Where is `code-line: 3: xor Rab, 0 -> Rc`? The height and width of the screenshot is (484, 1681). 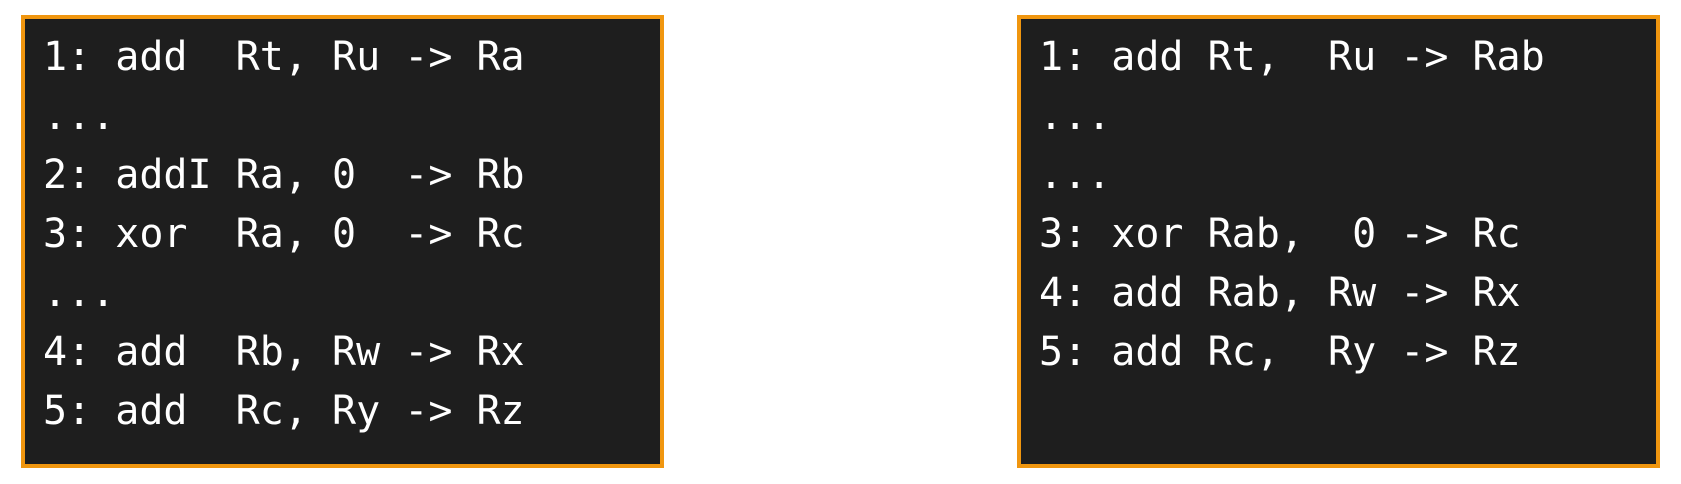
code-line: 3: xor Rab, 0 -> Rc is located at coordinates (1280, 234).